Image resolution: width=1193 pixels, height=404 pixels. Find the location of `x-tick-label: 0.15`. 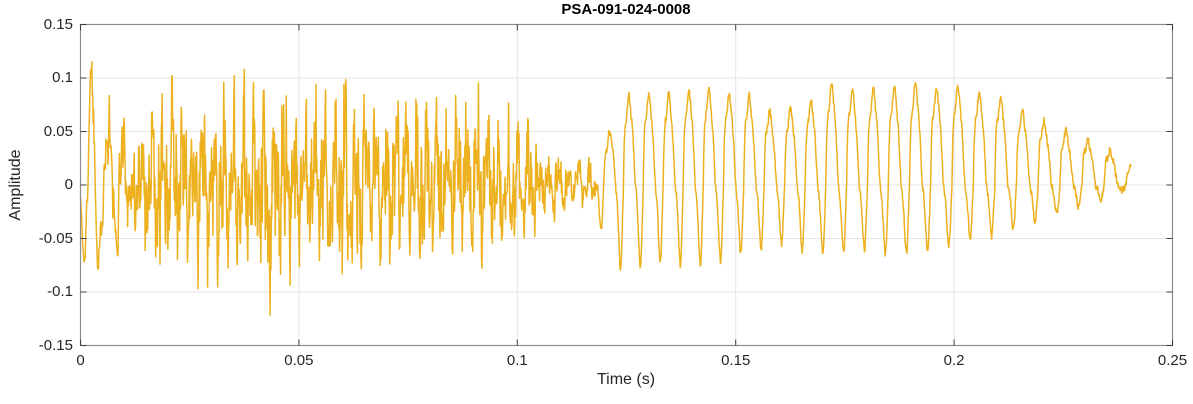

x-tick-label: 0.15 is located at coordinates (736, 360).